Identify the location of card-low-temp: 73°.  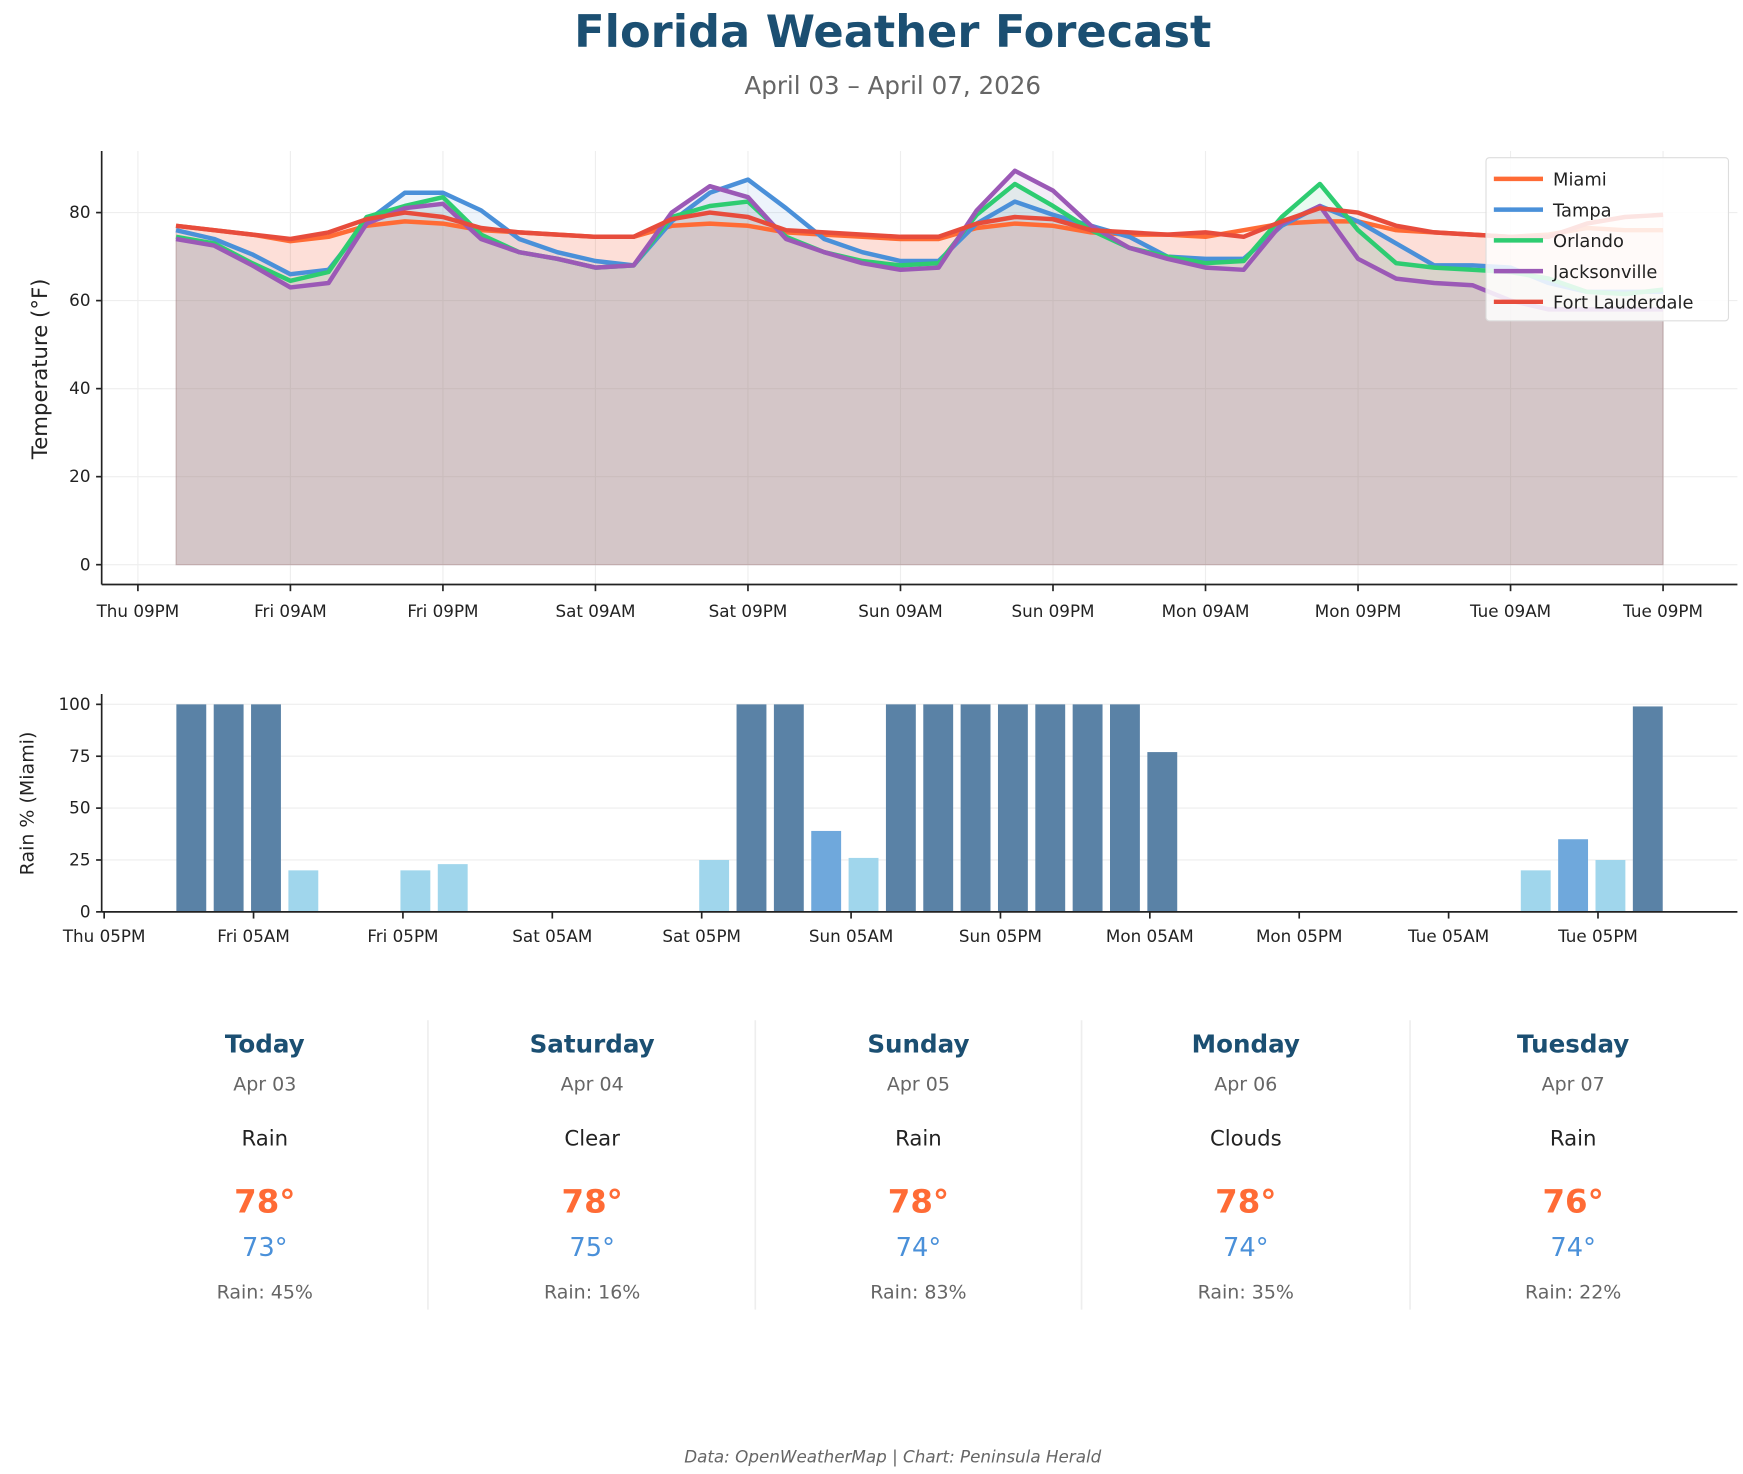
(265, 1248).